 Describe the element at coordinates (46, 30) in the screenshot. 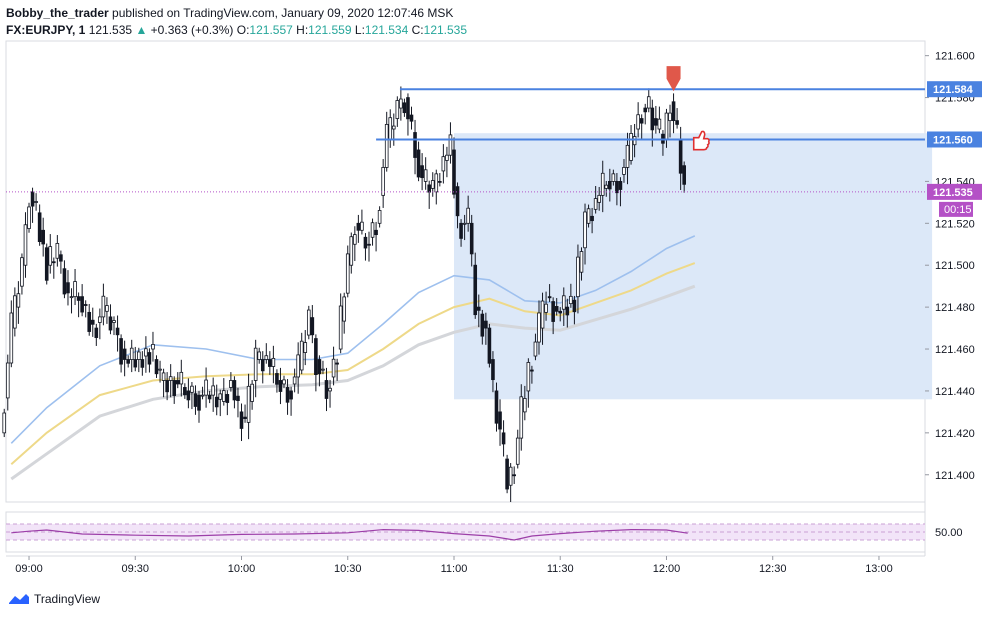

I see `symbol-label: FX:EURJPY, 1` at that location.